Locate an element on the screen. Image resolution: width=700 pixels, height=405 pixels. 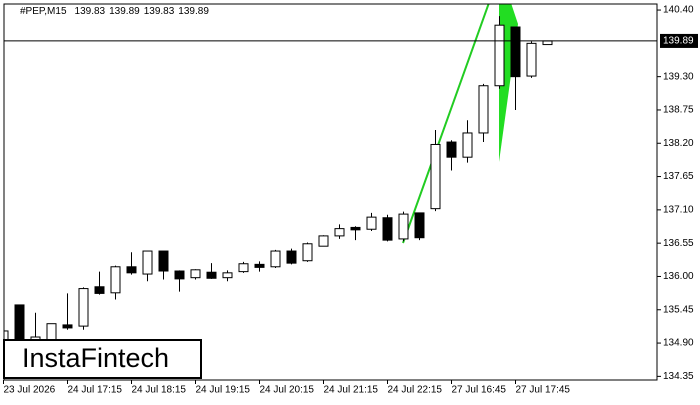
y-tick-label: 139.30 is located at coordinates (678, 76).